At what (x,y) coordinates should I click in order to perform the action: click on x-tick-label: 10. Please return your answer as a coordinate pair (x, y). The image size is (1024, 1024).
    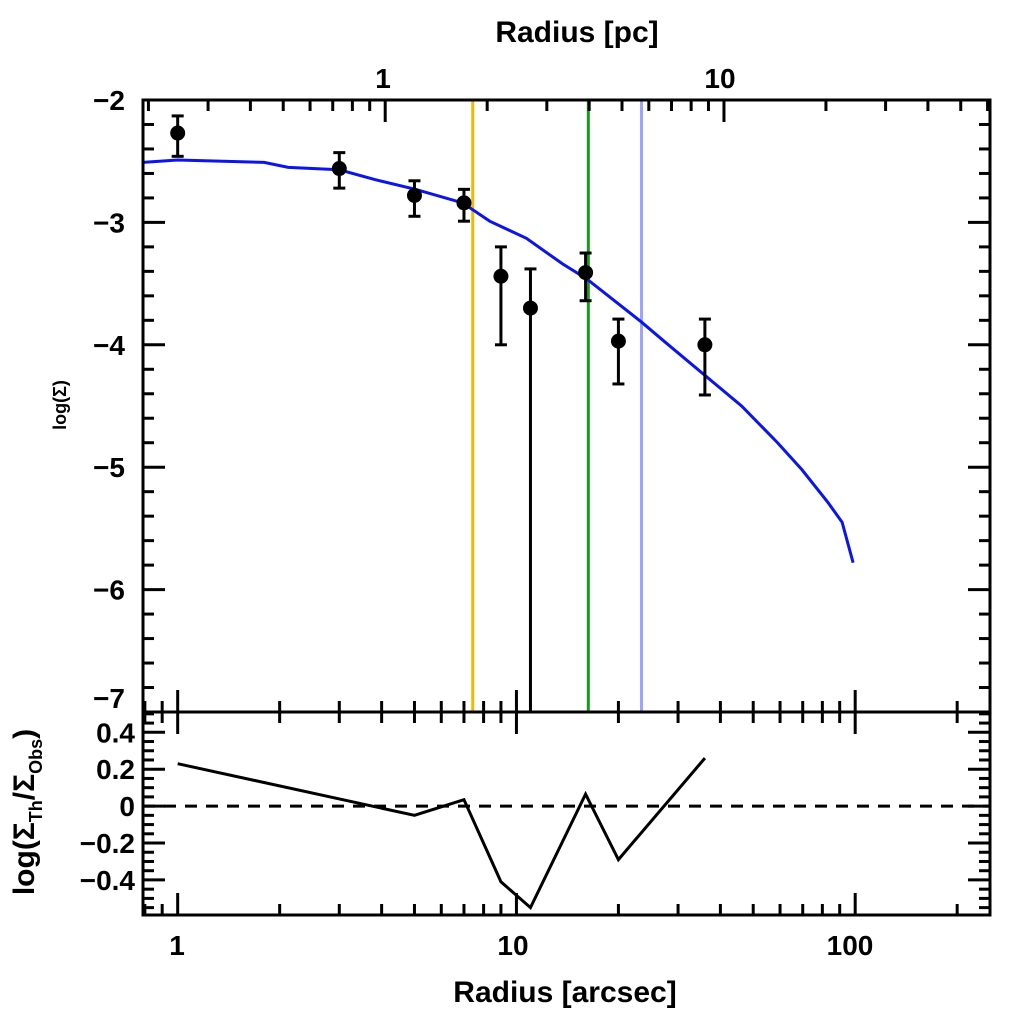
    Looking at the image, I should click on (512, 945).